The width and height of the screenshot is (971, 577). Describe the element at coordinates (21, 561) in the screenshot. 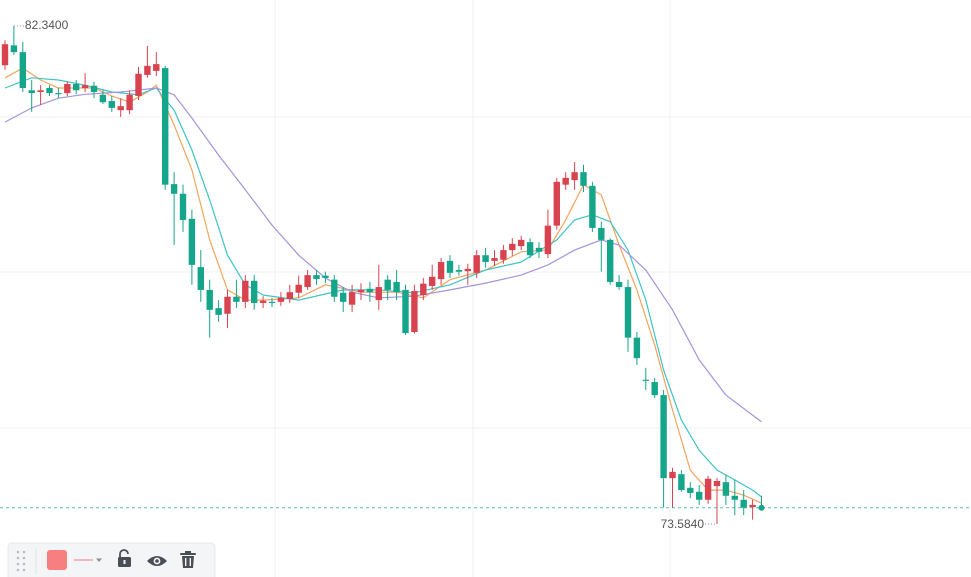

I see `drag-handle` at that location.